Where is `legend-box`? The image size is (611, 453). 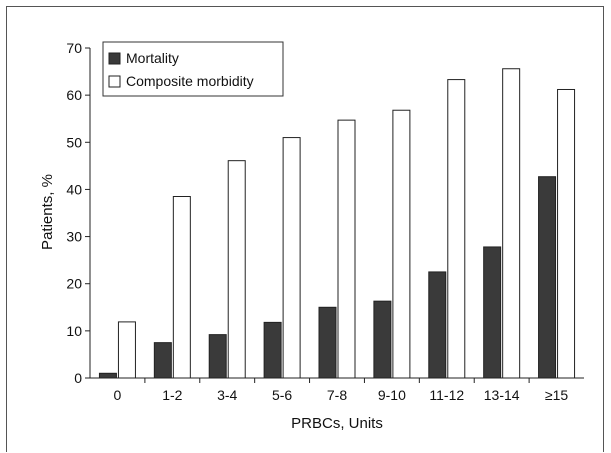
legend-box is located at coordinates (193, 69).